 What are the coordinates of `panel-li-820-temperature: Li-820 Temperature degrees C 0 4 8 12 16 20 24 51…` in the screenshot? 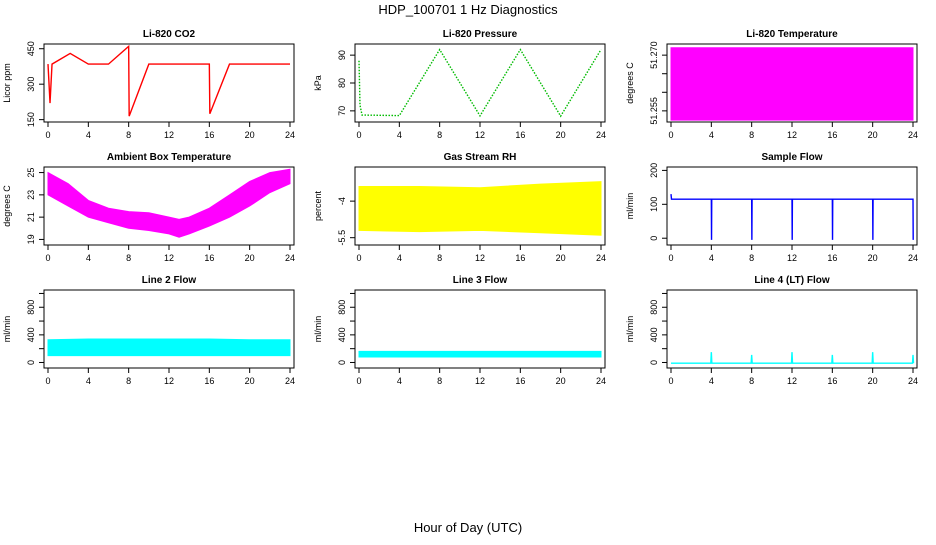 It's located at (771, 84).